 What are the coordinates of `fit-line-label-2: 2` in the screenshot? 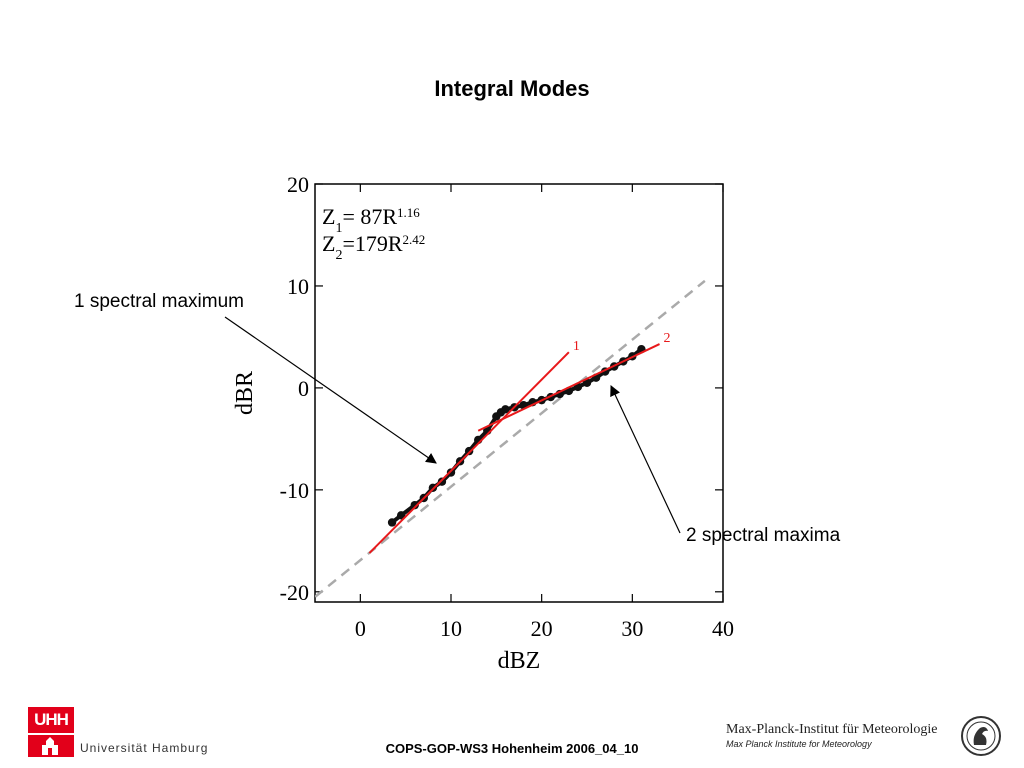 It's located at (667, 338).